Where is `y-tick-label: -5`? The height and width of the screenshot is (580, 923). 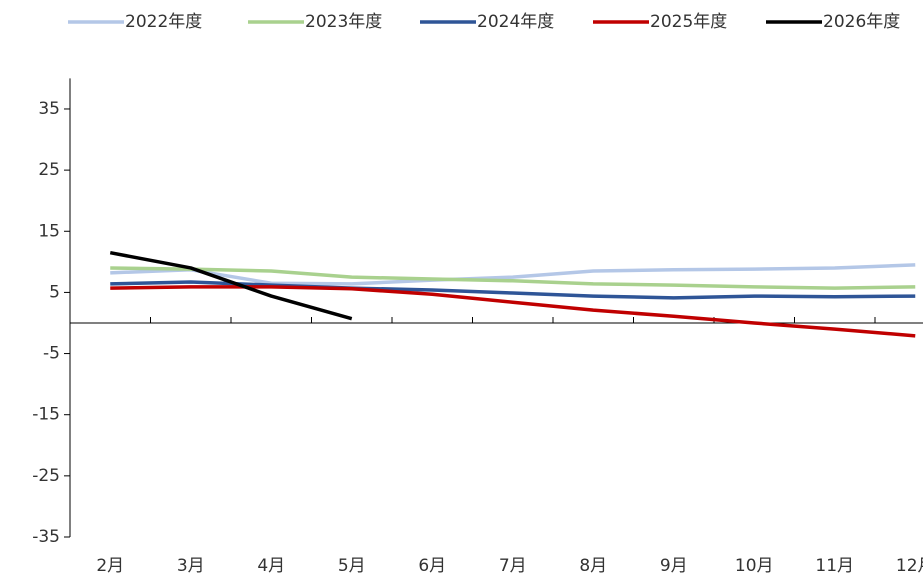 y-tick-label: -5 is located at coordinates (51, 354).